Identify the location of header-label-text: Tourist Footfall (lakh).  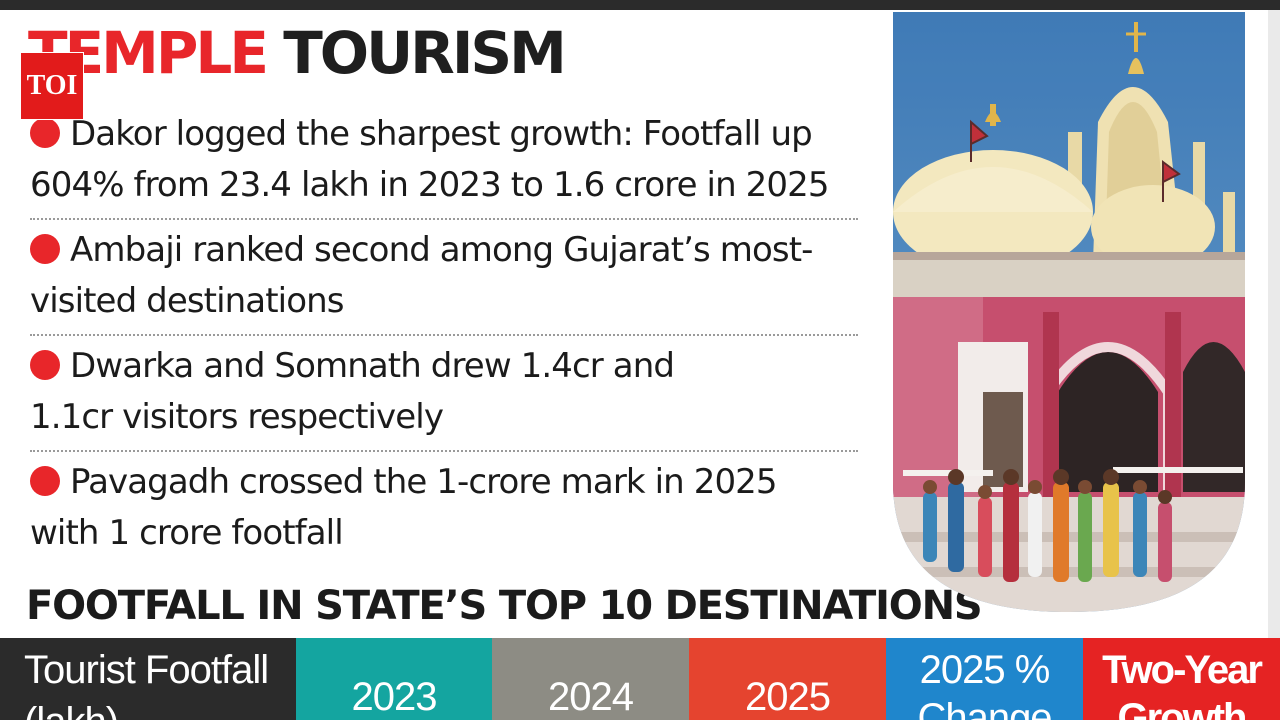
(146, 682).